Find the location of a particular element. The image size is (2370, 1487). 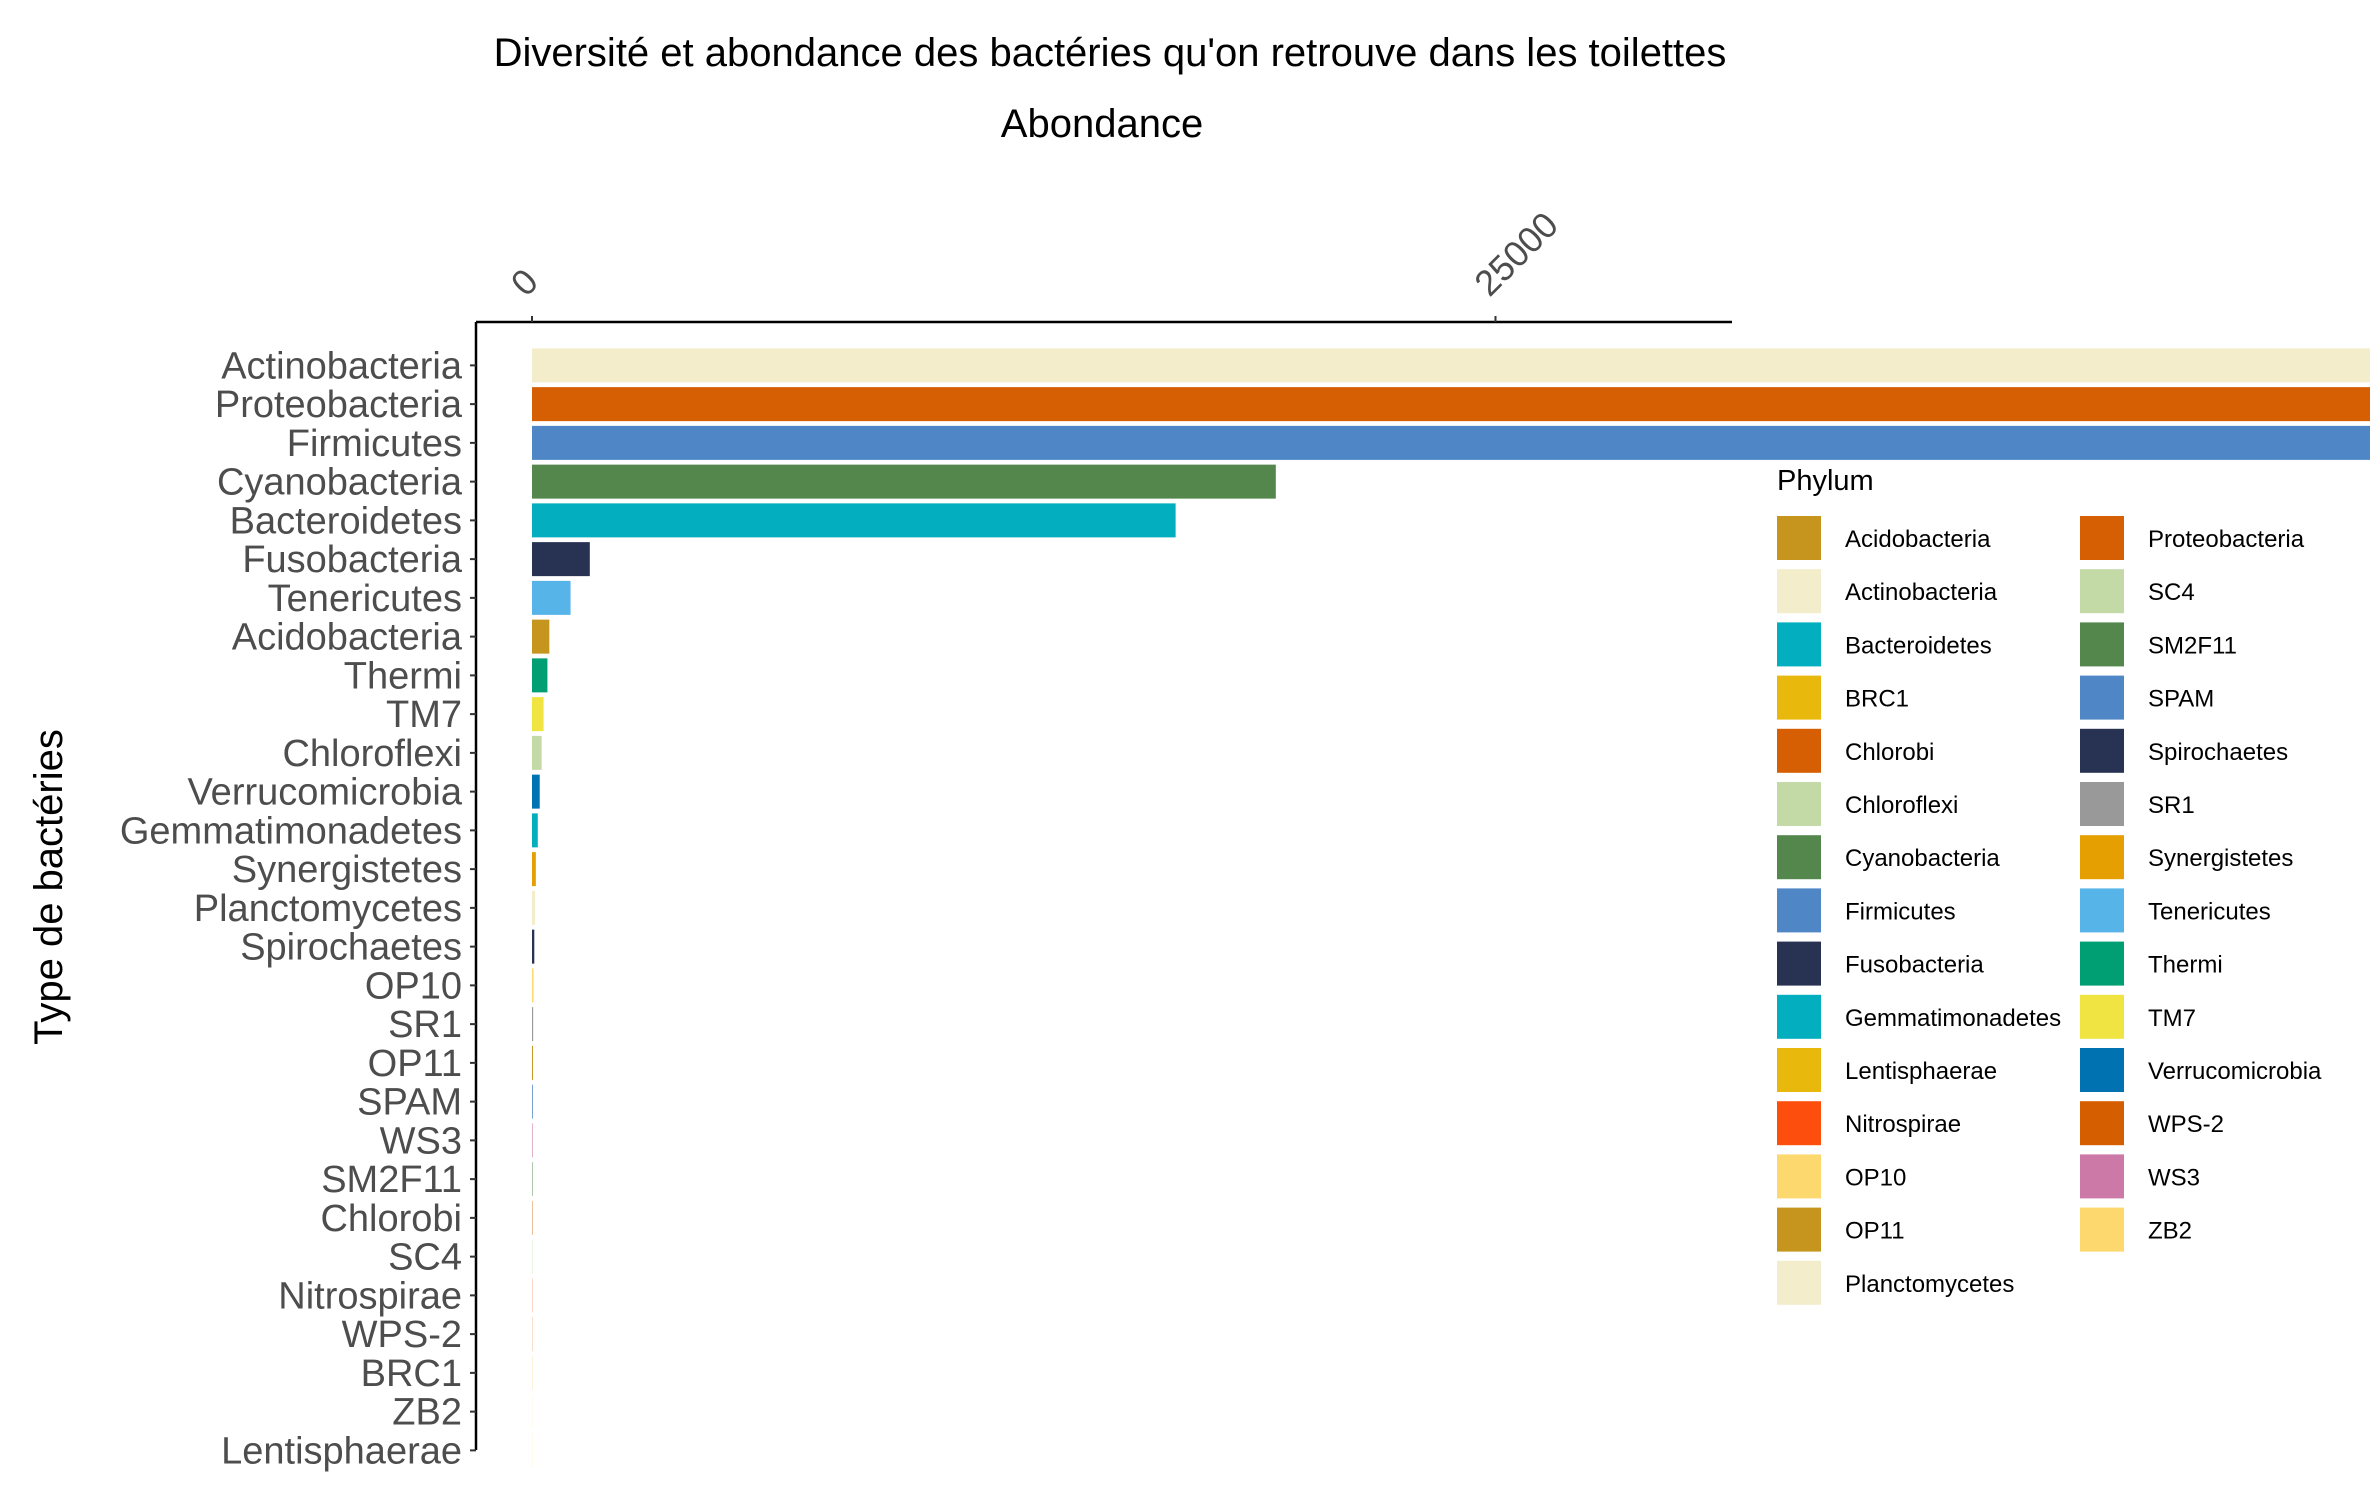

legend-label: OP10 is located at coordinates (1875, 1177).